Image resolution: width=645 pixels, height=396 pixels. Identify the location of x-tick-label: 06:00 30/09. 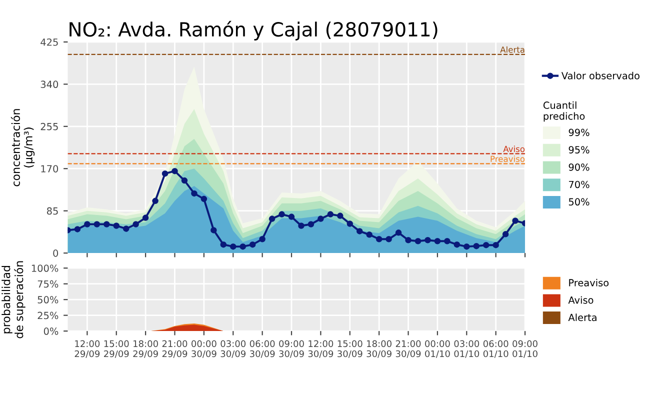
(262, 349).